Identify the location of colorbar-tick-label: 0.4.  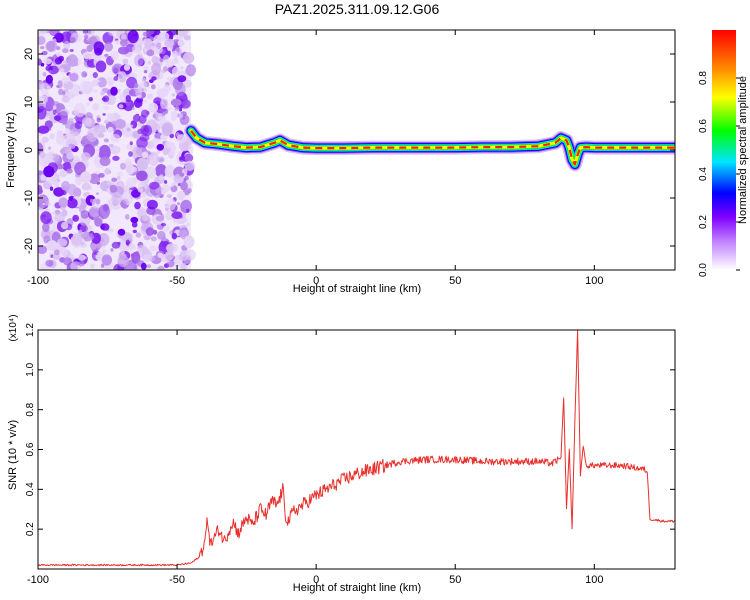
(703, 174).